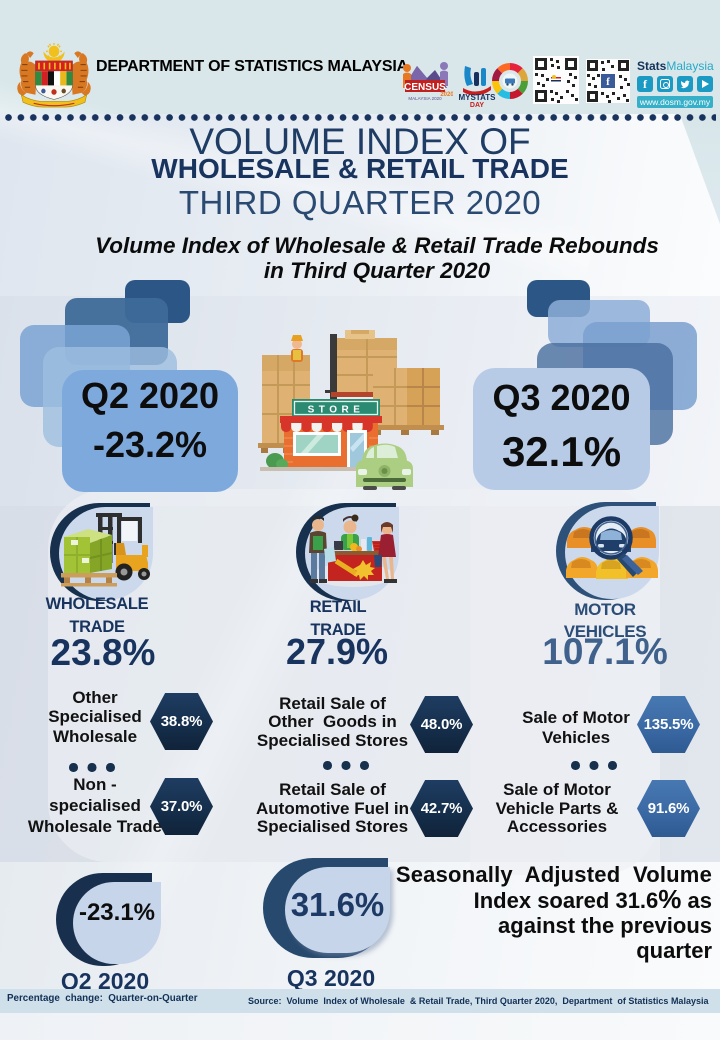 This screenshot has width=720, height=1040. Describe the element at coordinates (477, 105) in the screenshot. I see `svg-text: DAY` at that location.